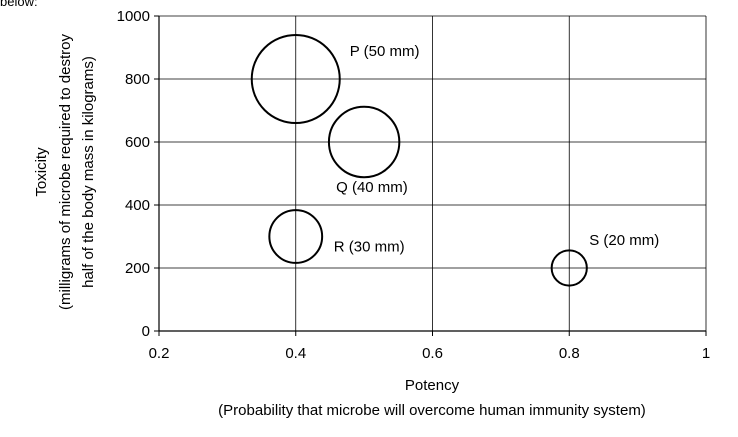 The image size is (738, 437). What do you see at coordinates (385, 51) in the screenshot?
I see `bubble-label: P (50 mm)` at bounding box center [385, 51].